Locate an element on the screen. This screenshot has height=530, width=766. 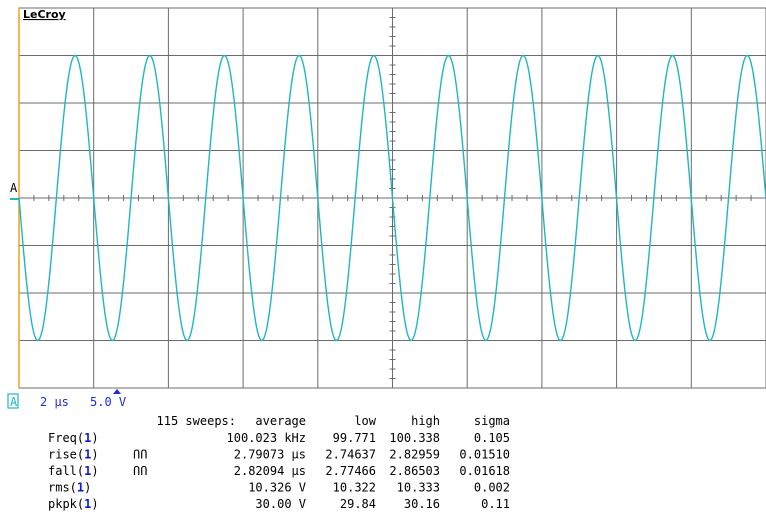
measurement-high: 100.338 is located at coordinates (414, 438).